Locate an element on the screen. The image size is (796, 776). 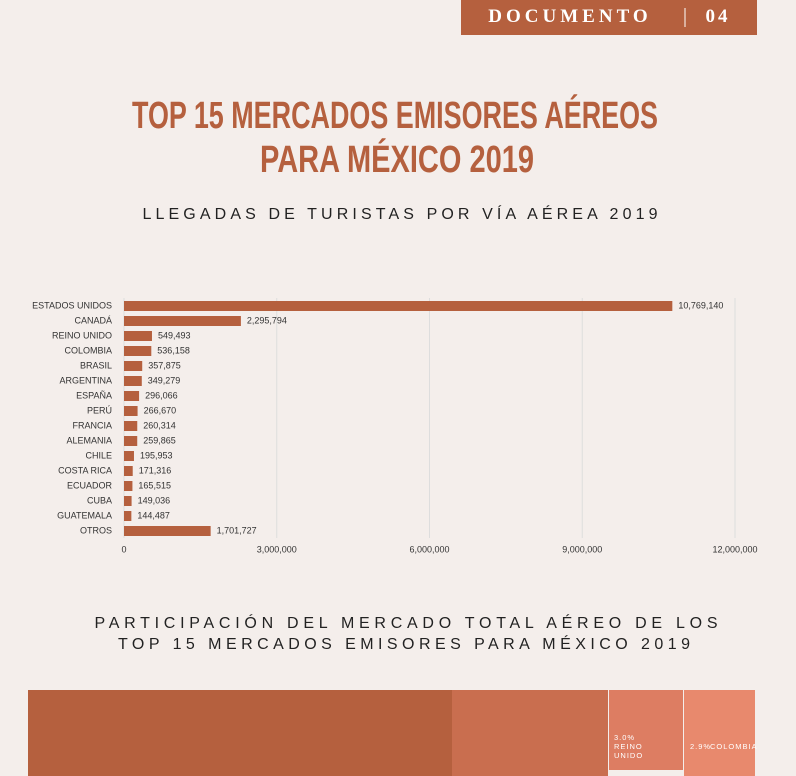
category-label: FRANCIA is located at coordinates (92, 425).